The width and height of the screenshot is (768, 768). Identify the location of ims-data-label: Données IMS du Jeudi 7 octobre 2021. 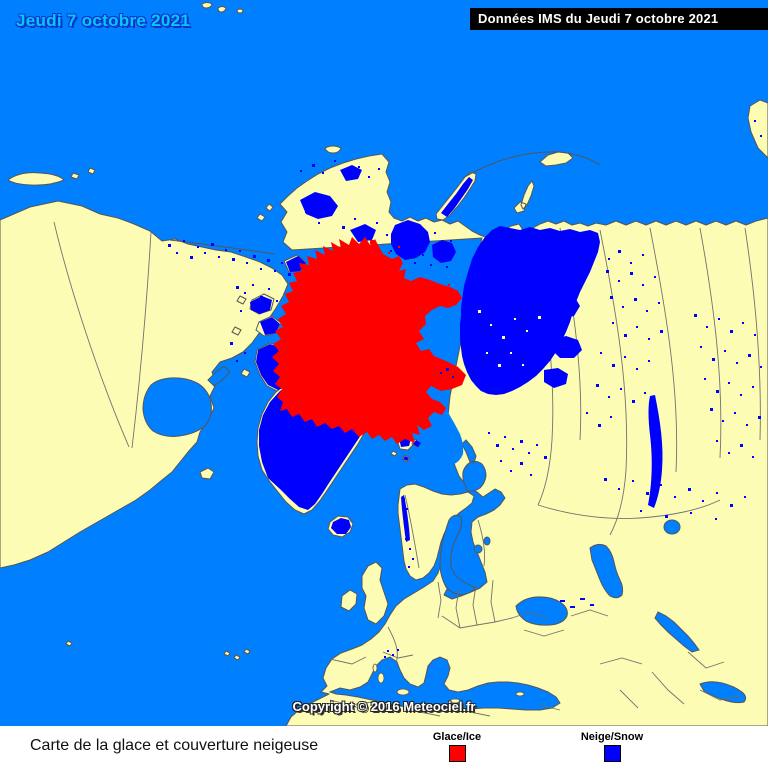
(598, 18).